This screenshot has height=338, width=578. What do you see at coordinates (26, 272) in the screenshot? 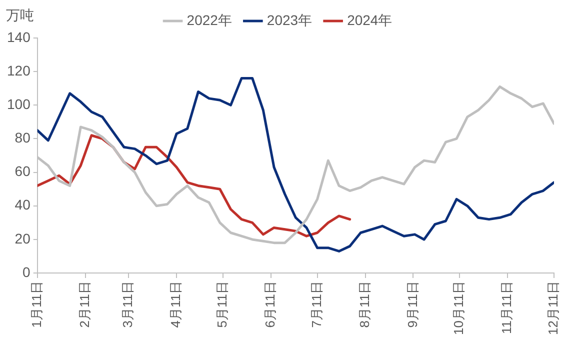
I see `y-tick-label: 0` at bounding box center [26, 272].